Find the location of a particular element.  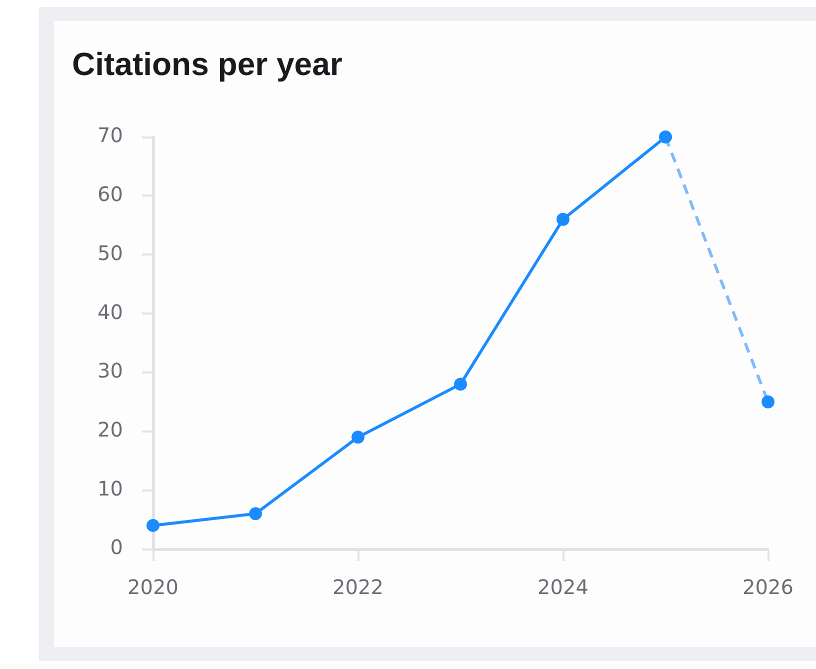

chart-title: Citations per year is located at coordinates (207, 64).